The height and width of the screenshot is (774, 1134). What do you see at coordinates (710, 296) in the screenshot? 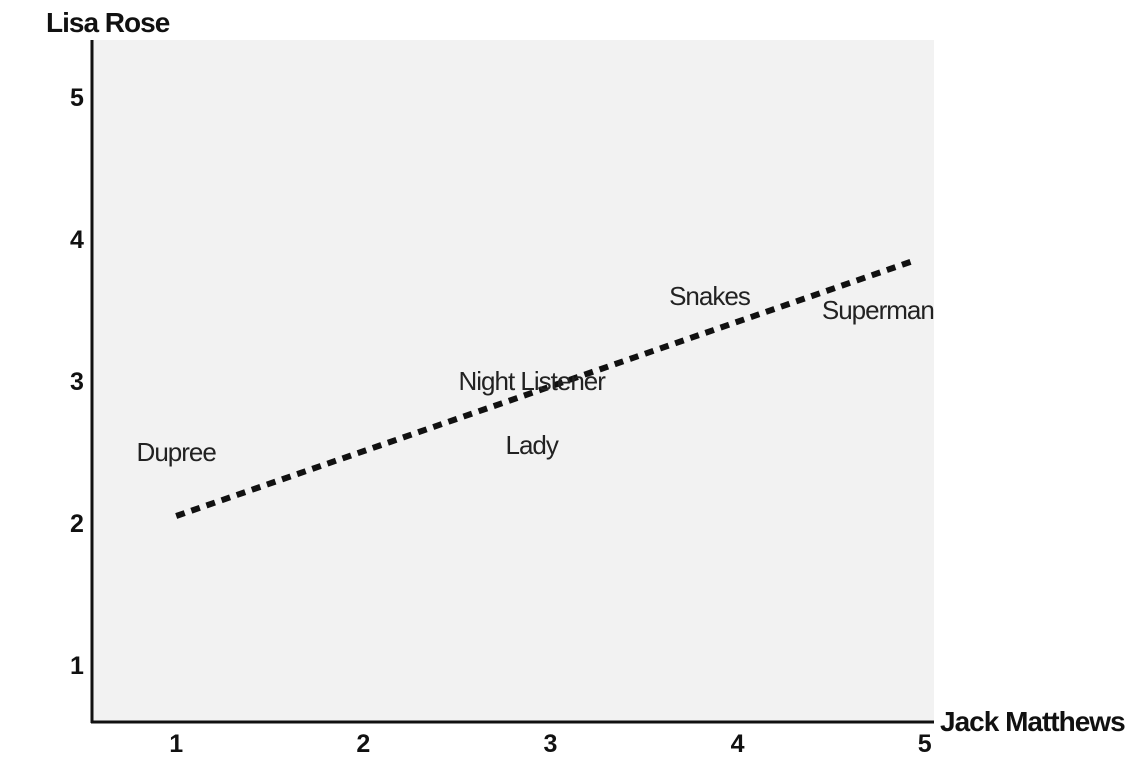
I see `point-label: Snakes` at bounding box center [710, 296].